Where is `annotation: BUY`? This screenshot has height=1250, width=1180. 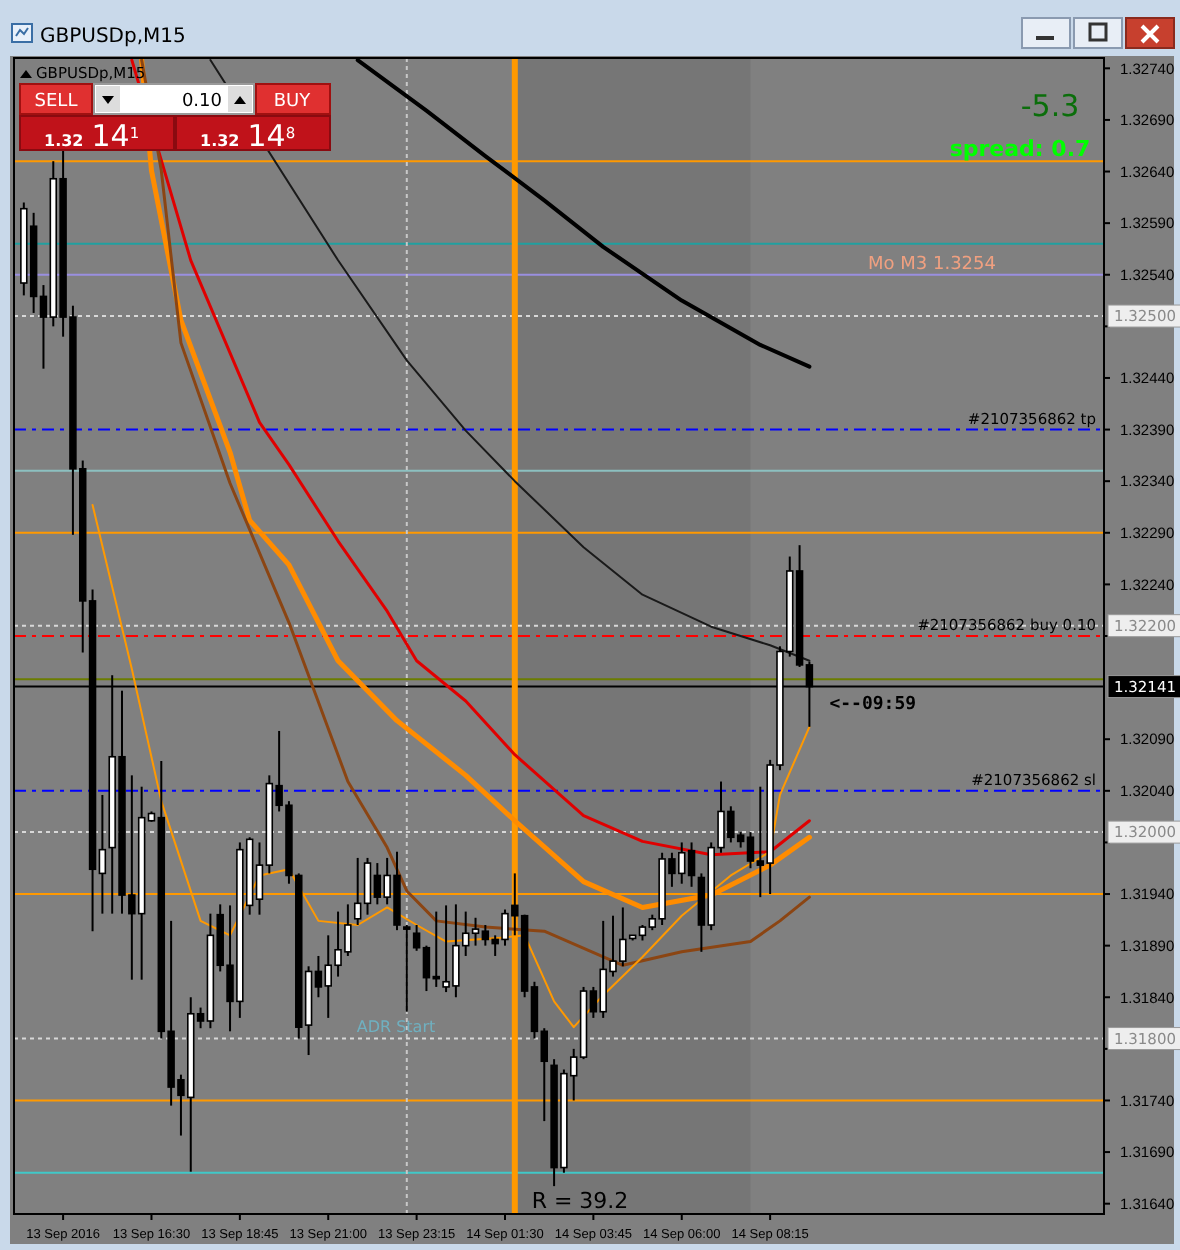
annotation: BUY is located at coordinates (292, 102).